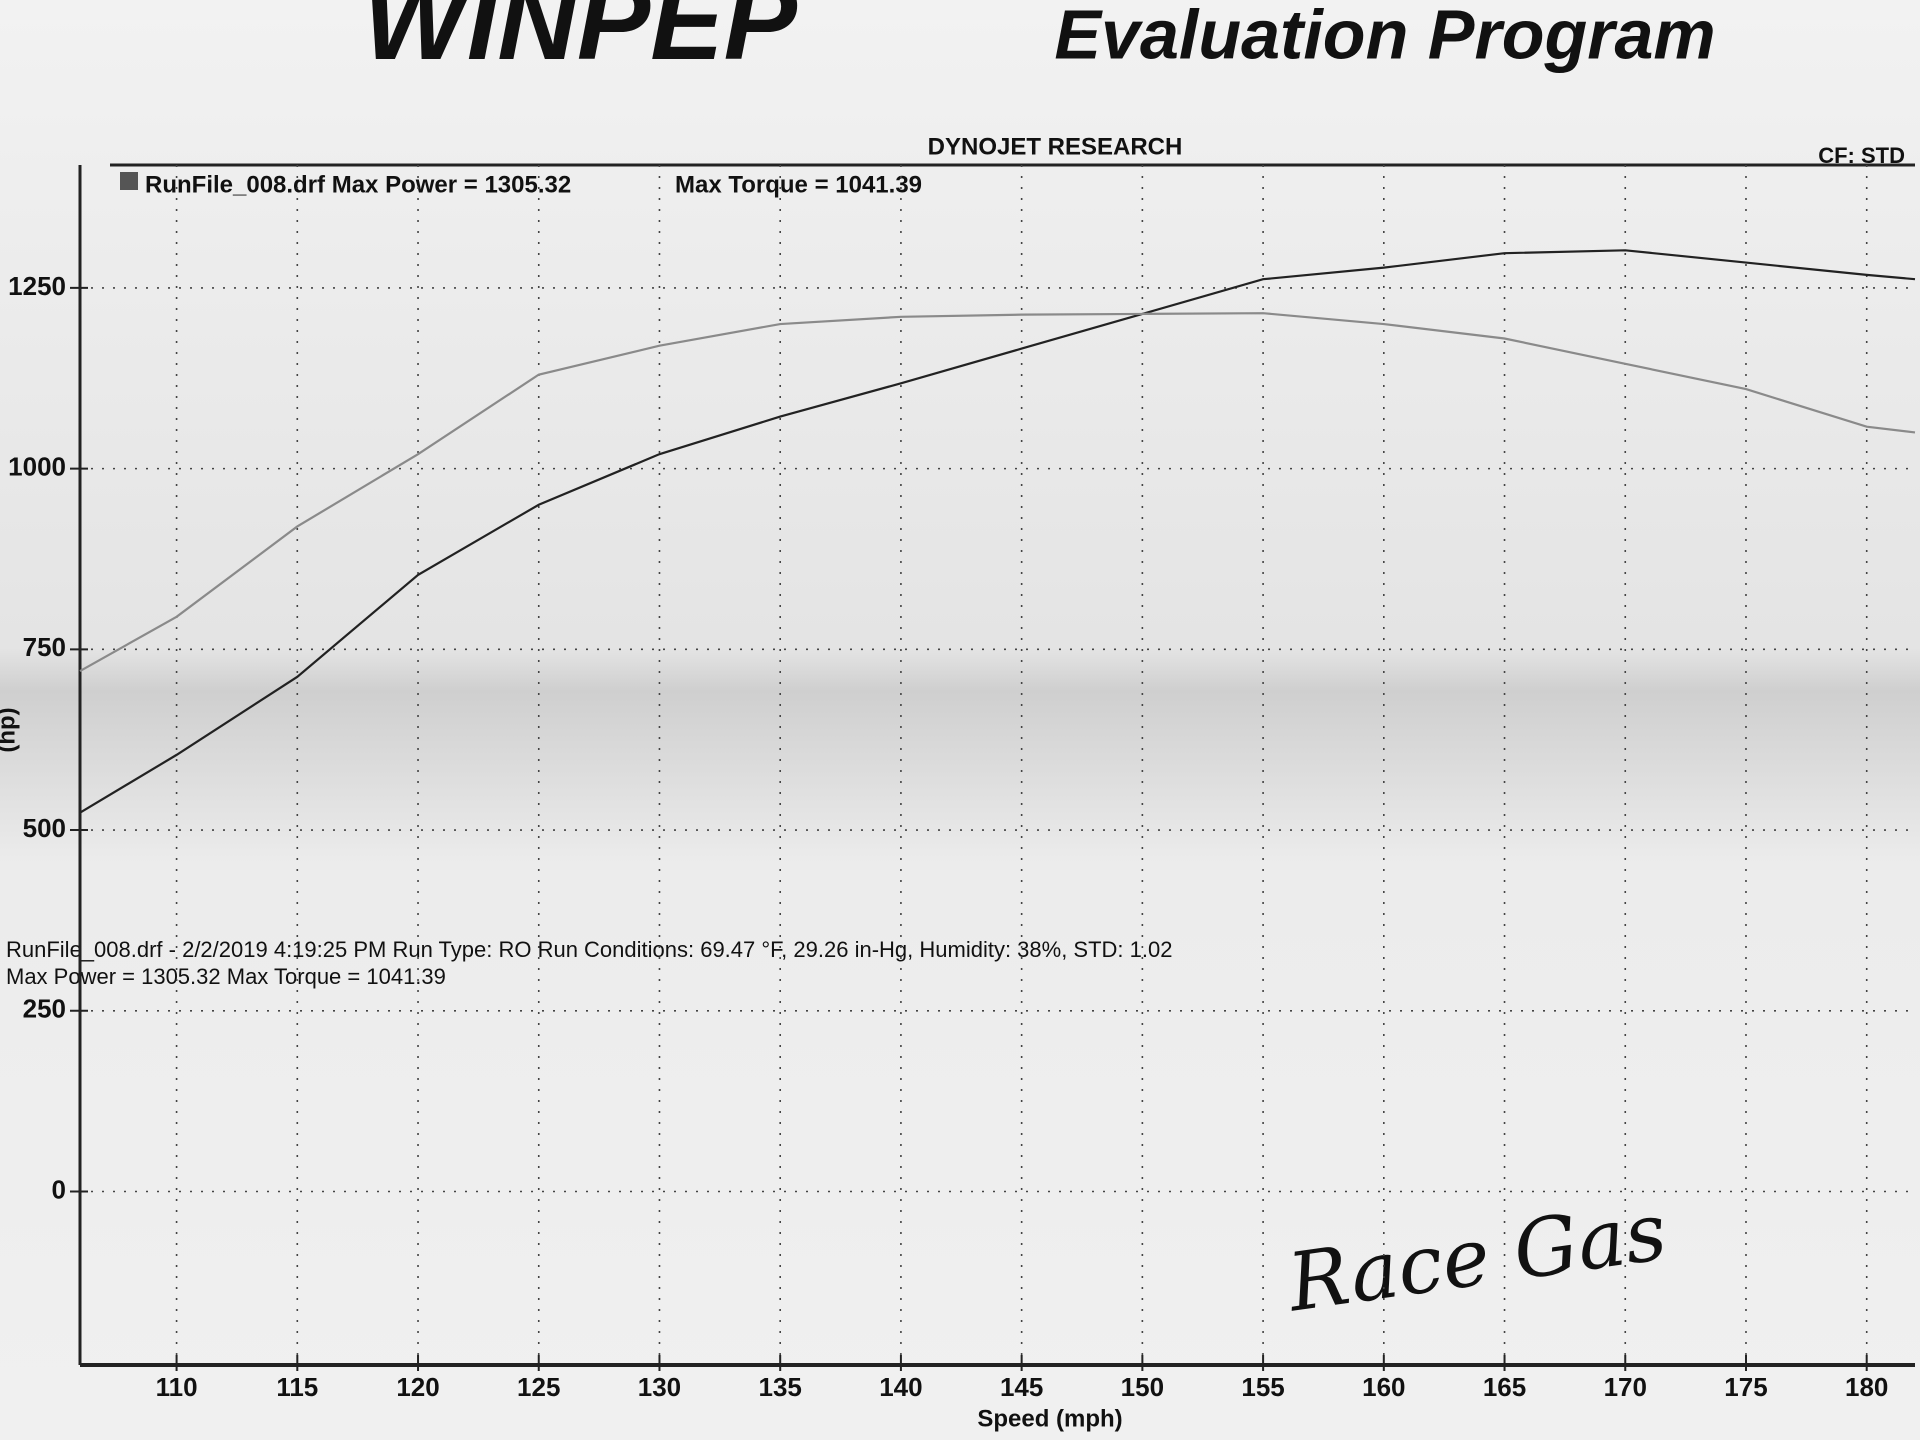 The width and height of the screenshot is (1920, 1440). What do you see at coordinates (900, 1387) in the screenshot?
I see `x-tick-label: 140` at bounding box center [900, 1387].